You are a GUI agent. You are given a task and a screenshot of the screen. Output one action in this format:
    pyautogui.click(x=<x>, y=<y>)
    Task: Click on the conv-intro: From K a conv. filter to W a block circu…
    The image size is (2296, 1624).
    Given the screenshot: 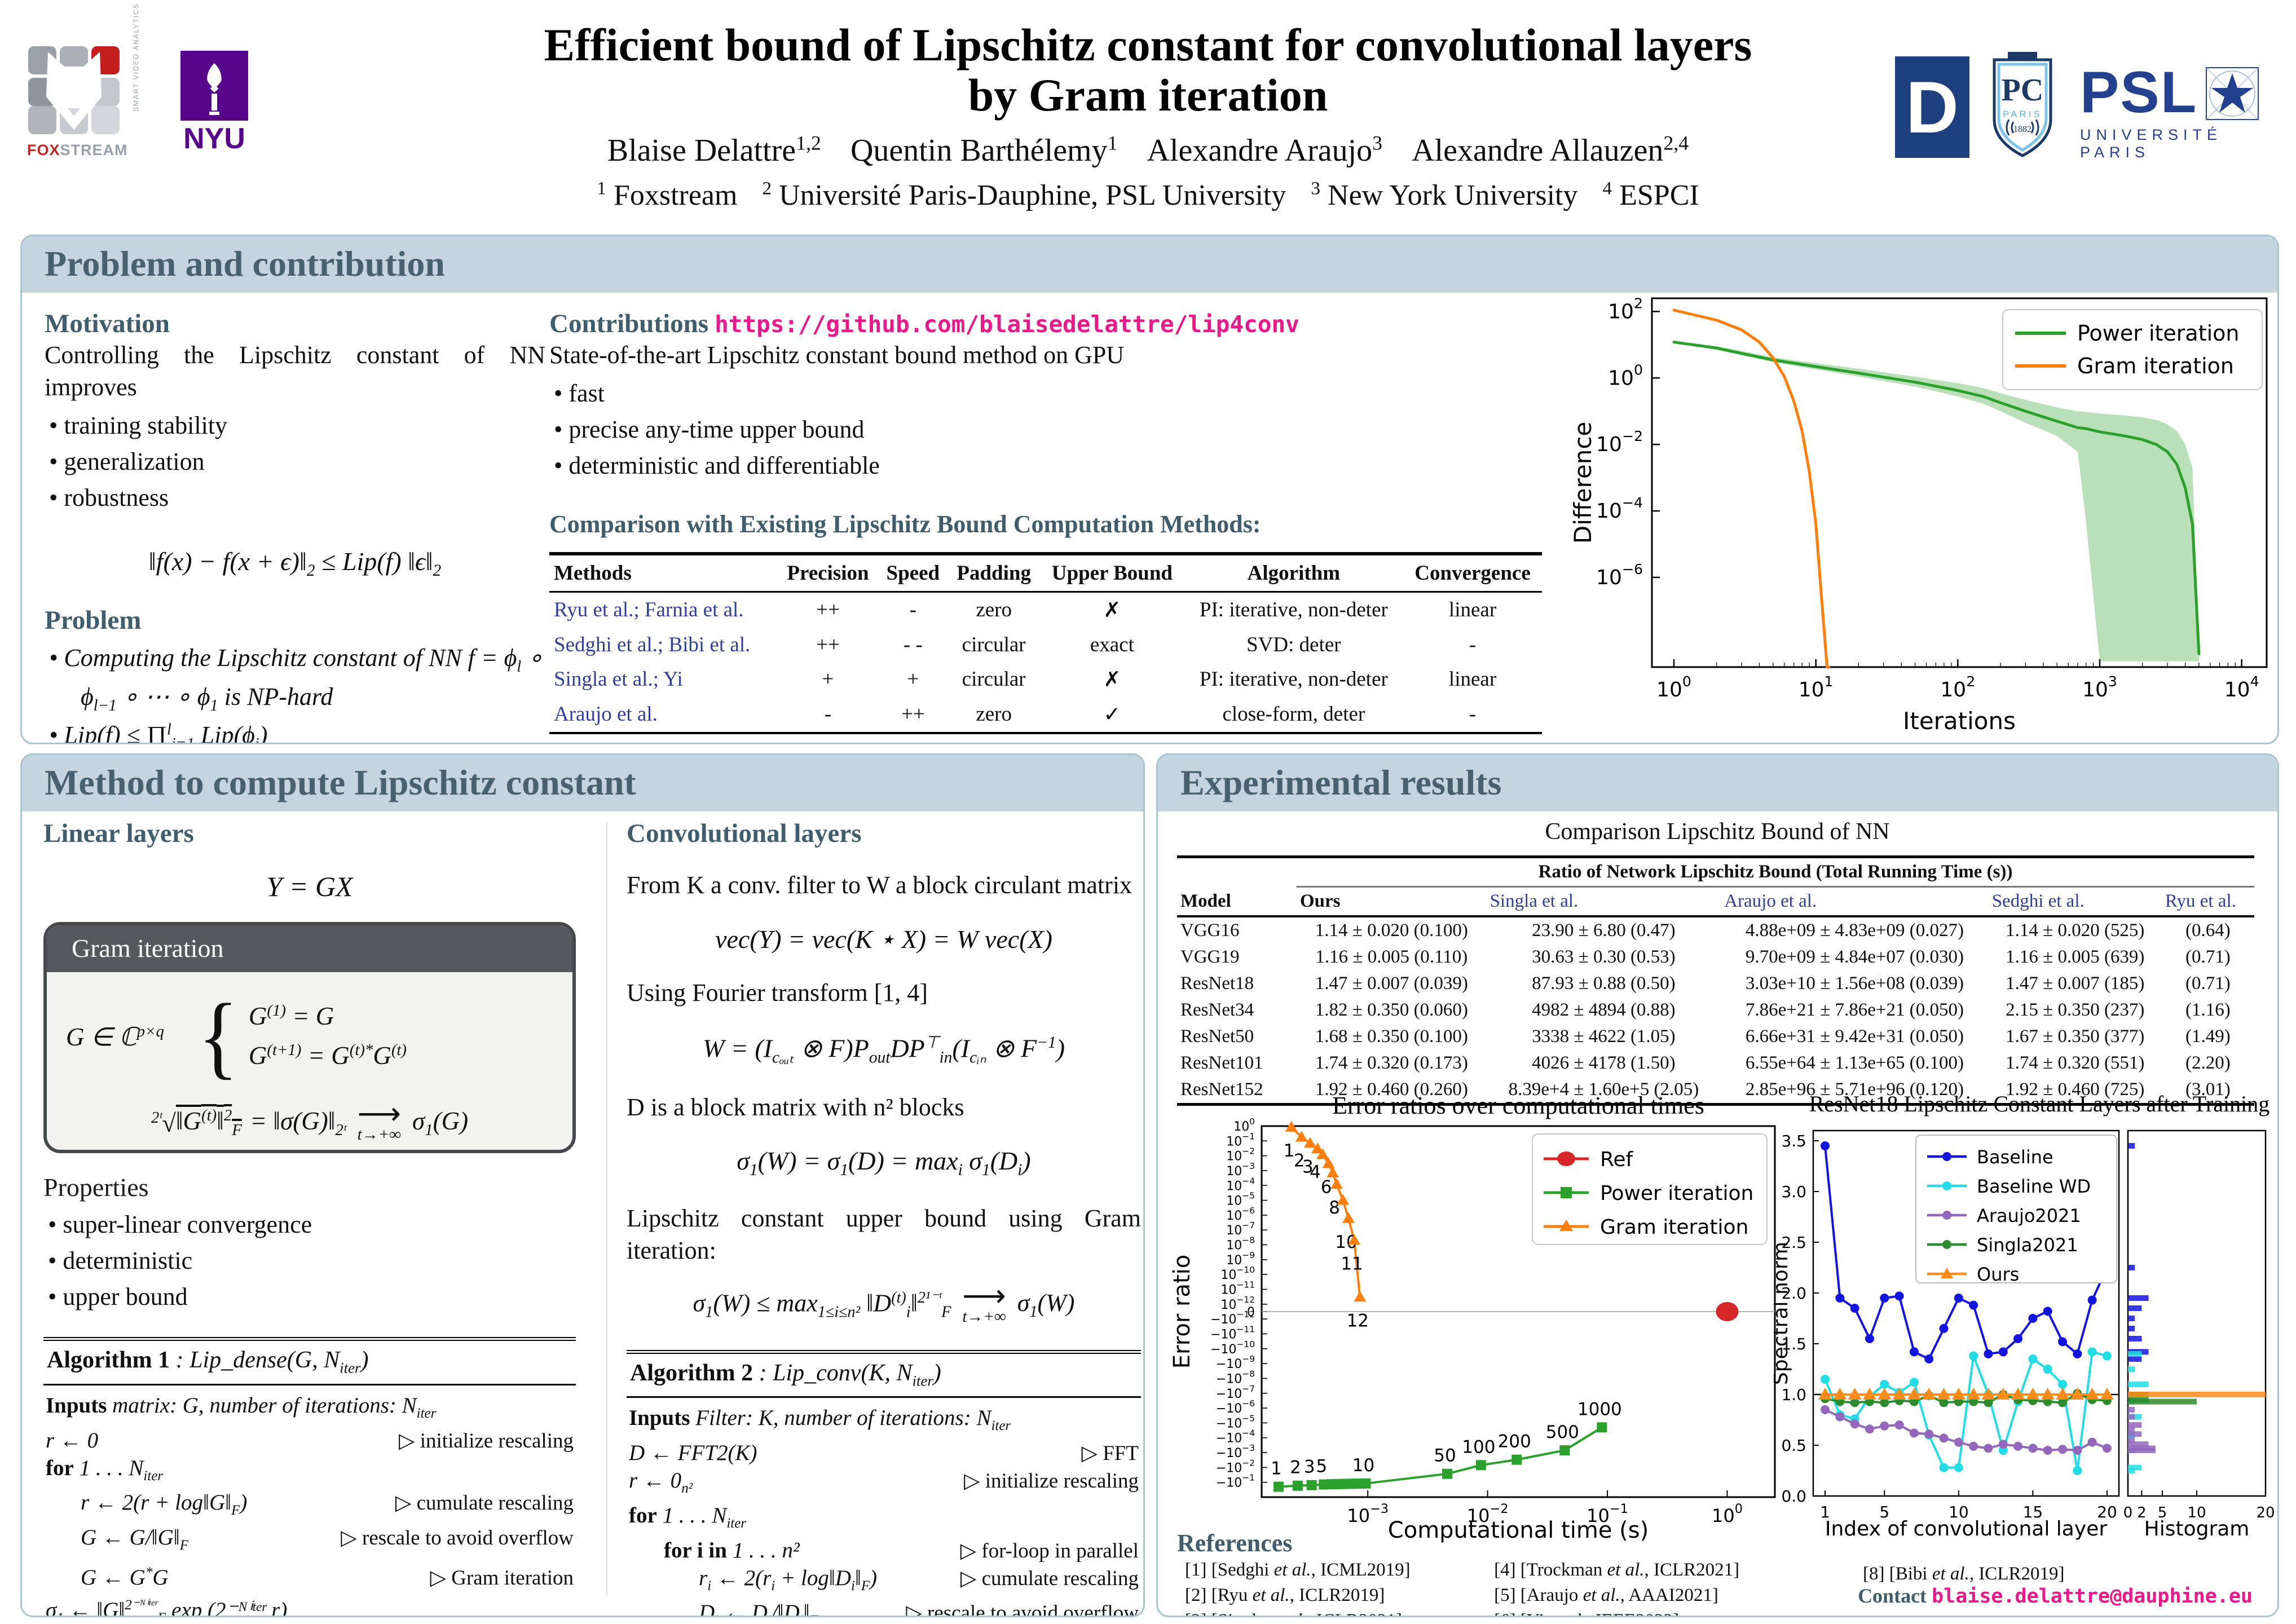 What is the action you would take?
    pyautogui.click(x=880, y=885)
    